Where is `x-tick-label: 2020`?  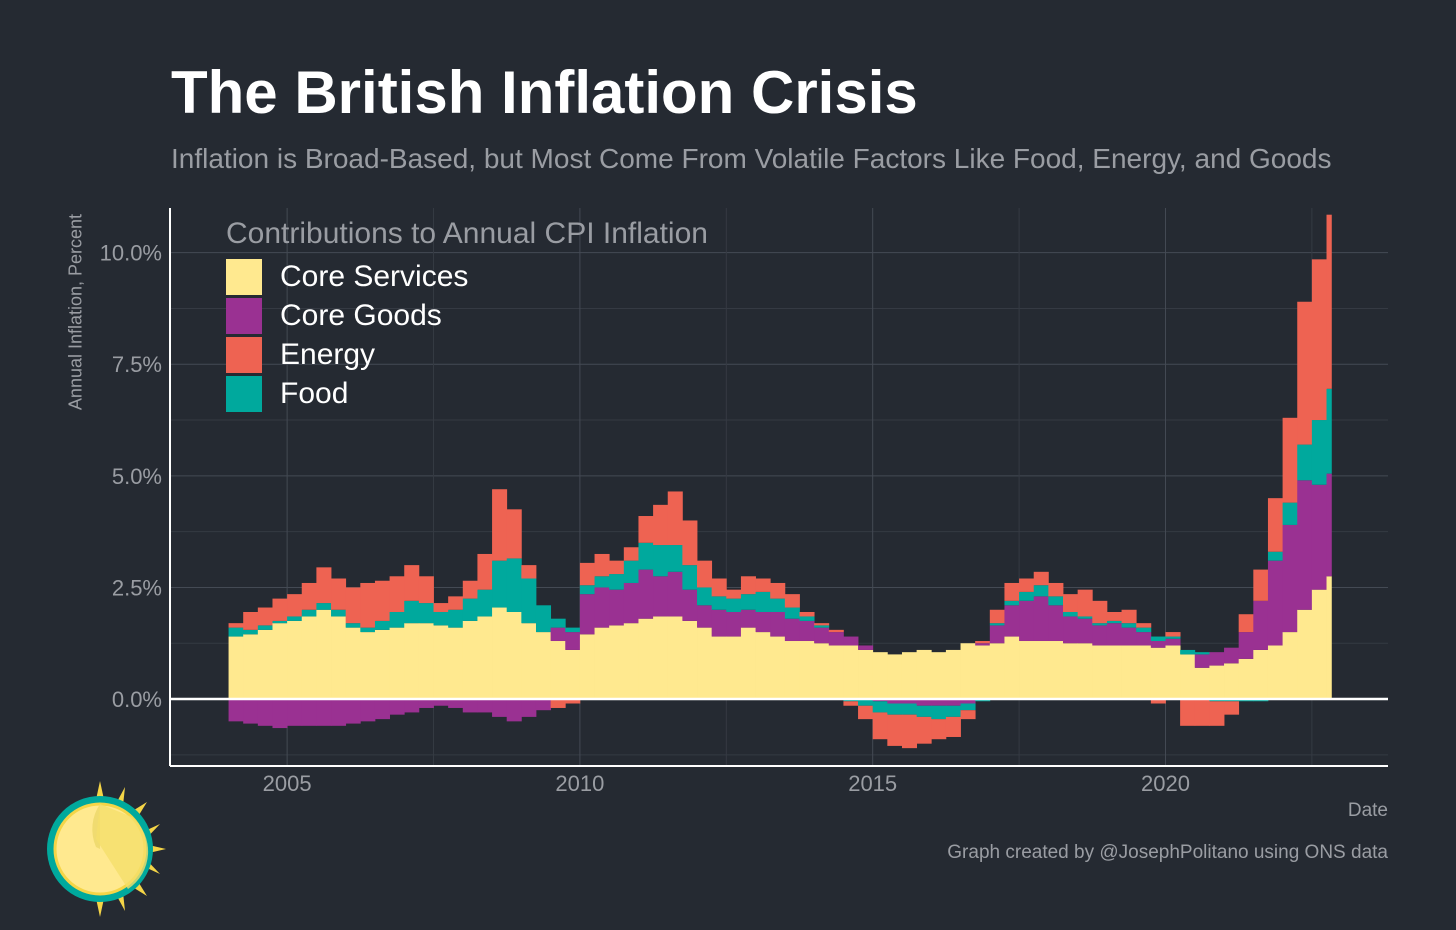 x-tick-label: 2020 is located at coordinates (1165, 783).